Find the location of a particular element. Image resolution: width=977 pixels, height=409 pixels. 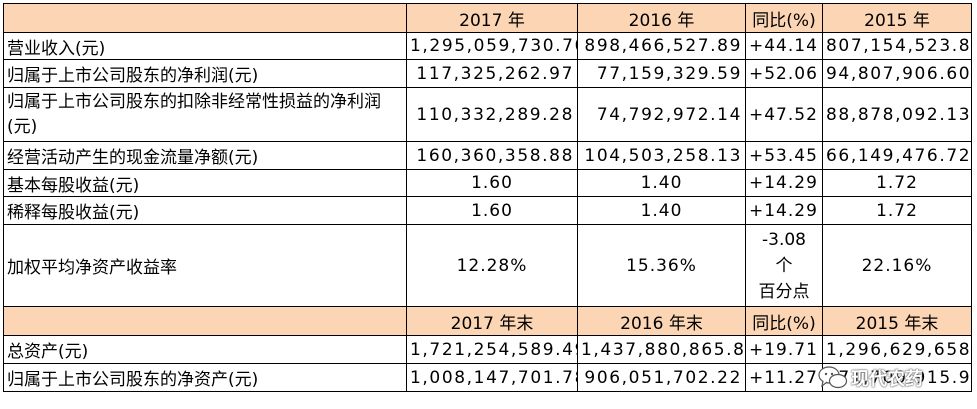

value-2016: 906,051,702.22 is located at coordinates (661, 377).